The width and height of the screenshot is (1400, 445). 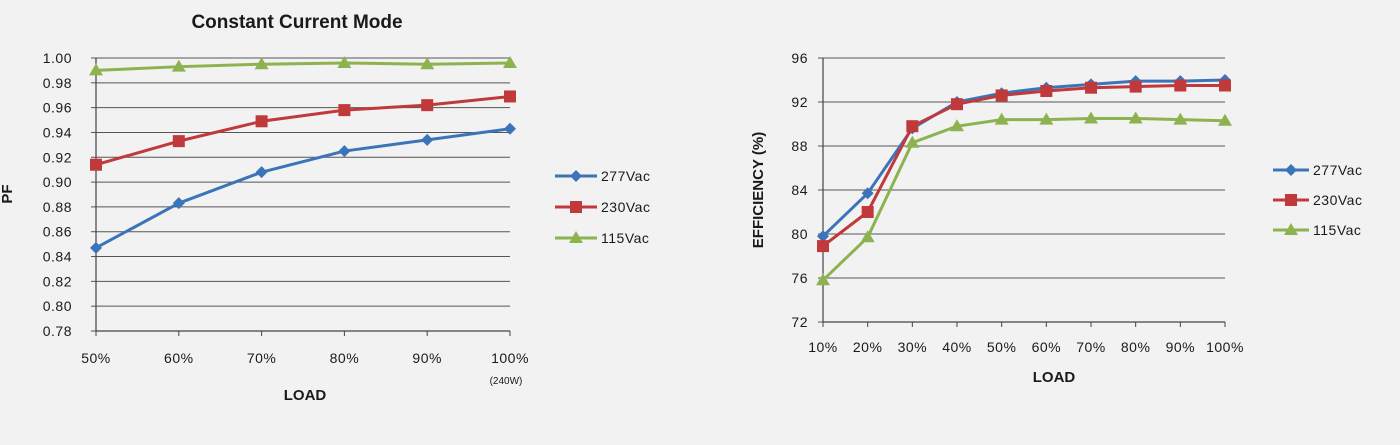 I want to click on series-230Vac, so click(x=303, y=130).